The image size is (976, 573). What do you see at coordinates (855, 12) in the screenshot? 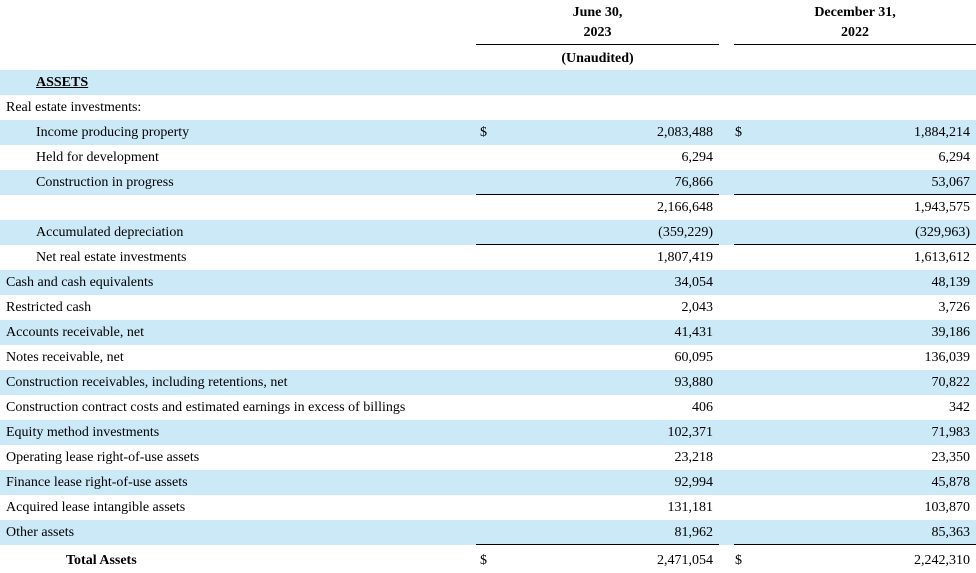
I see `col2-header-line1: December 31,` at bounding box center [855, 12].